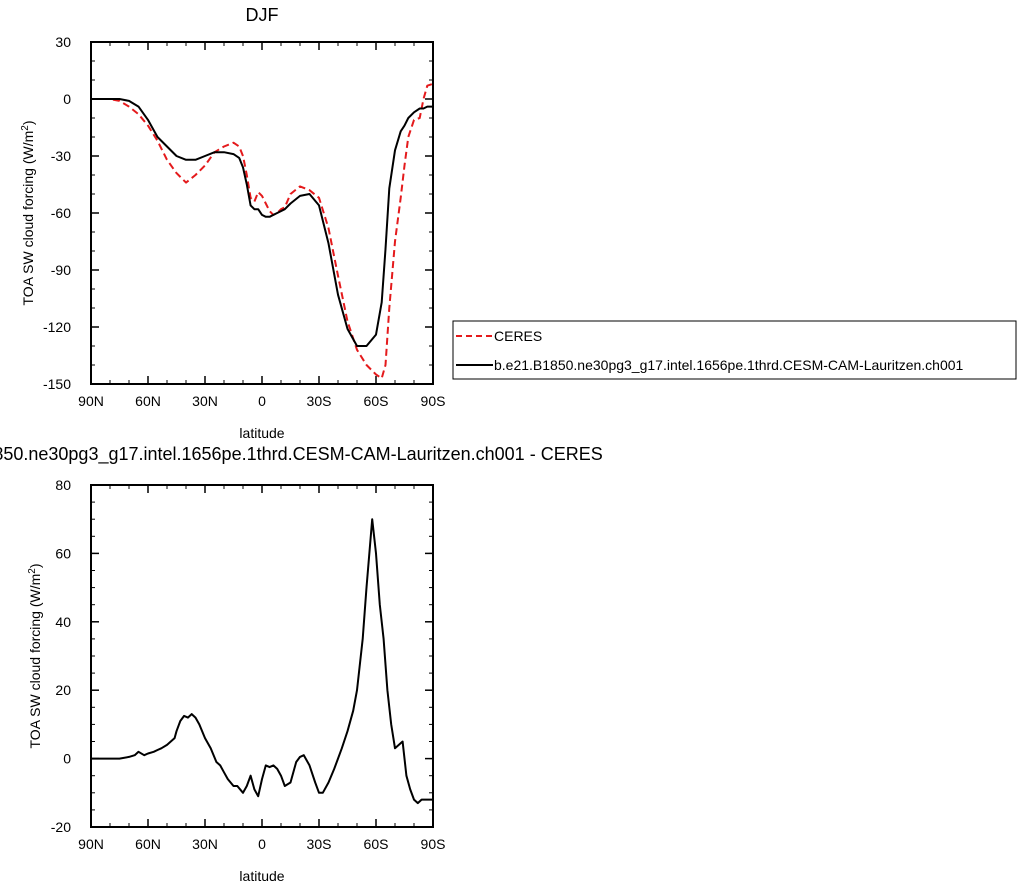  What do you see at coordinates (57, 327) in the screenshot?
I see `y-tick-label: -120` at bounding box center [57, 327].